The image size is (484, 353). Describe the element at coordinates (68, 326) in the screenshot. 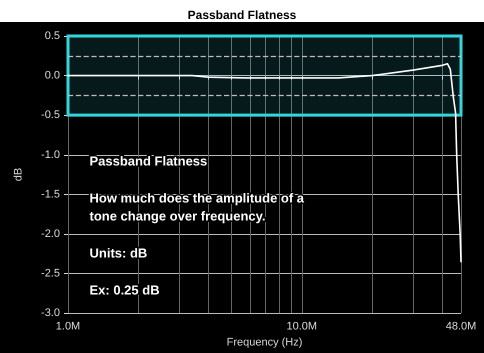

I see `x-tick-label: 1.0M` at that location.